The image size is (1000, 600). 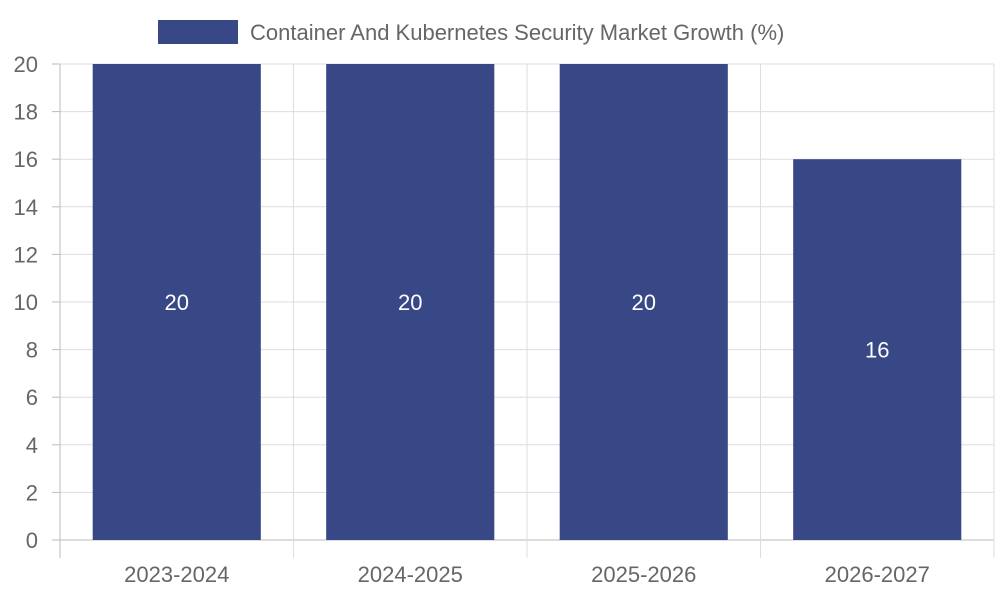 I want to click on x-tick-label: 2023-2024, so click(x=176, y=574).